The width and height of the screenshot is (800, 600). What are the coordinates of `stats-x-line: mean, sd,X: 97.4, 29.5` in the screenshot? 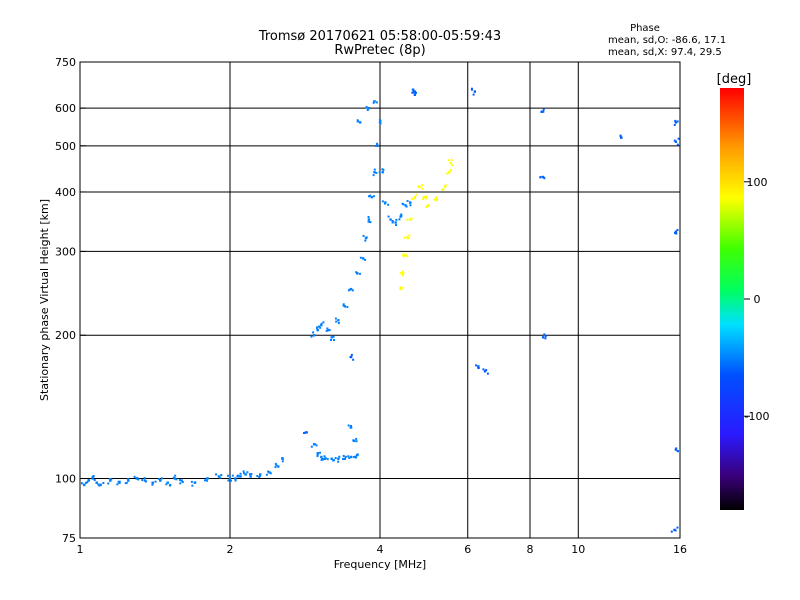 It's located at (665, 52).